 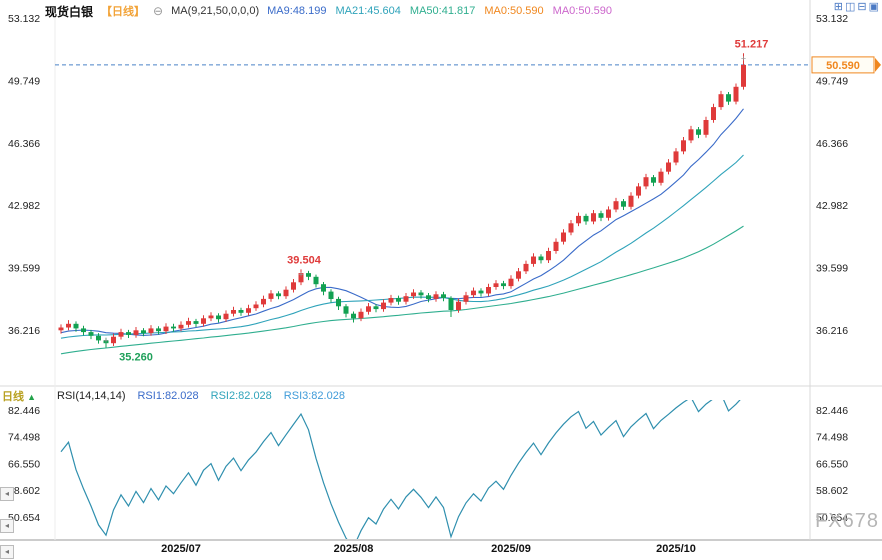 I want to click on ma-settings-label: MA(9,21,50,0,0,0), so click(x=215, y=11).